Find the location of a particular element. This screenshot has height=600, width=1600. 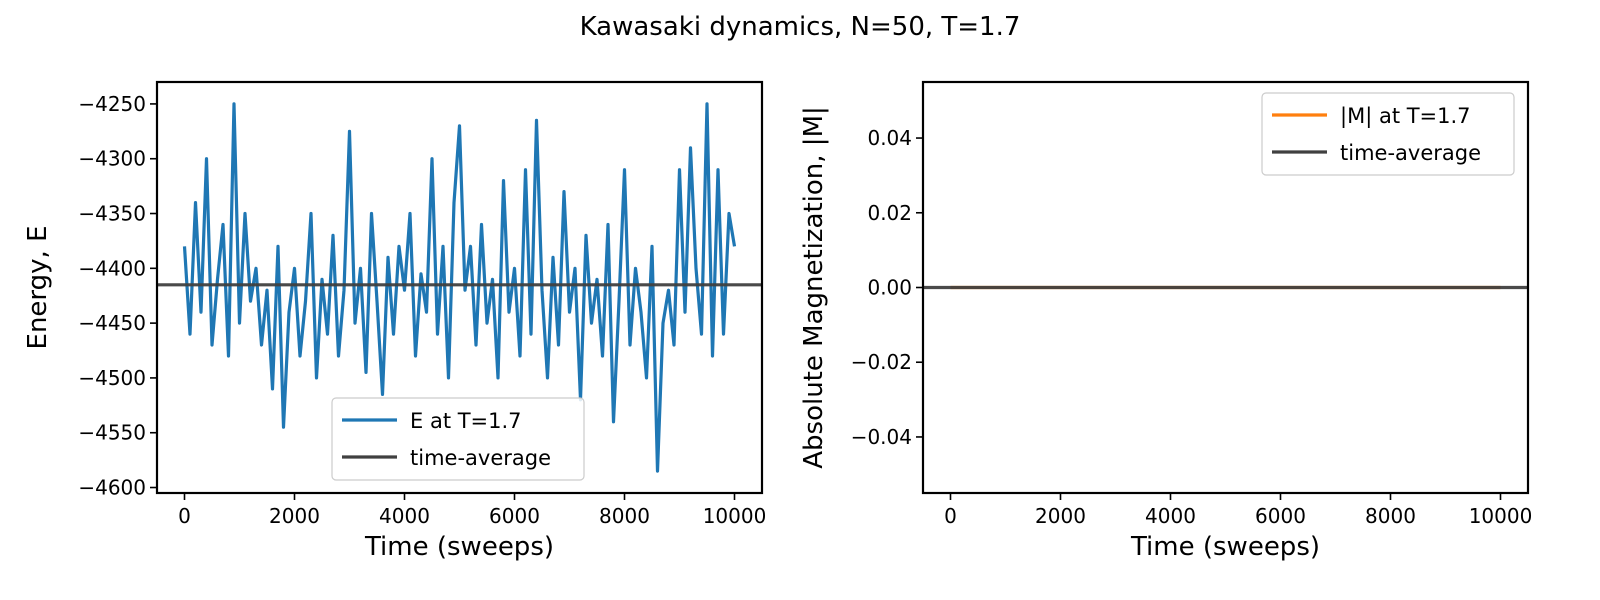

y-tick-label: −0.04 is located at coordinates (881, 437).